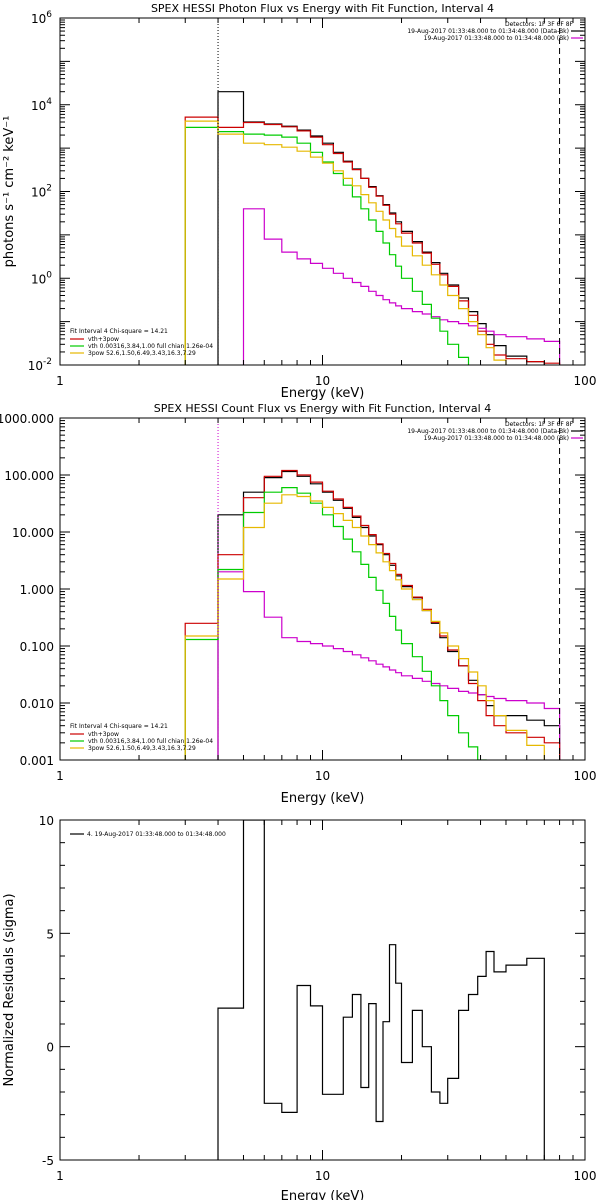  I want to click on y-tick-label: 10⁶, so click(41, 18).